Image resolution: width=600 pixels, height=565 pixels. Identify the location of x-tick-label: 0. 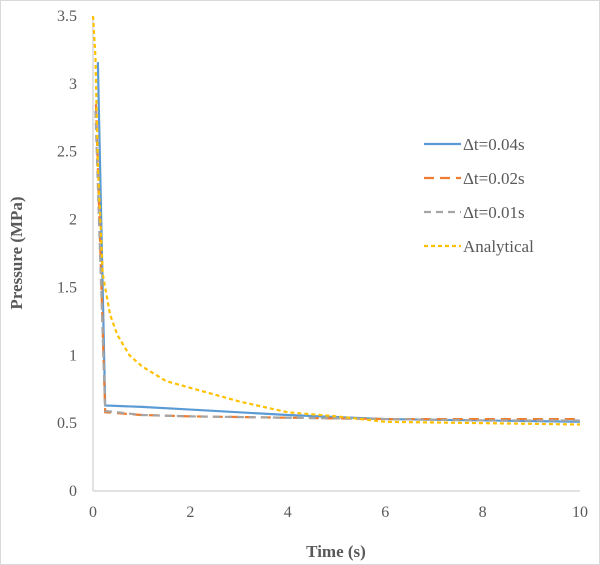
(93, 512).